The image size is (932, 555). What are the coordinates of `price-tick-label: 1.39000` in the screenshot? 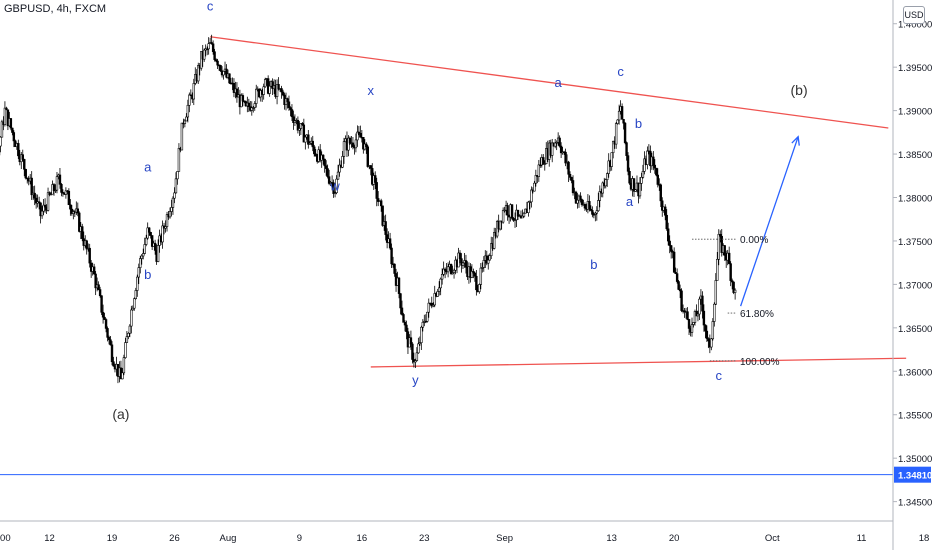 It's located at (915, 112).